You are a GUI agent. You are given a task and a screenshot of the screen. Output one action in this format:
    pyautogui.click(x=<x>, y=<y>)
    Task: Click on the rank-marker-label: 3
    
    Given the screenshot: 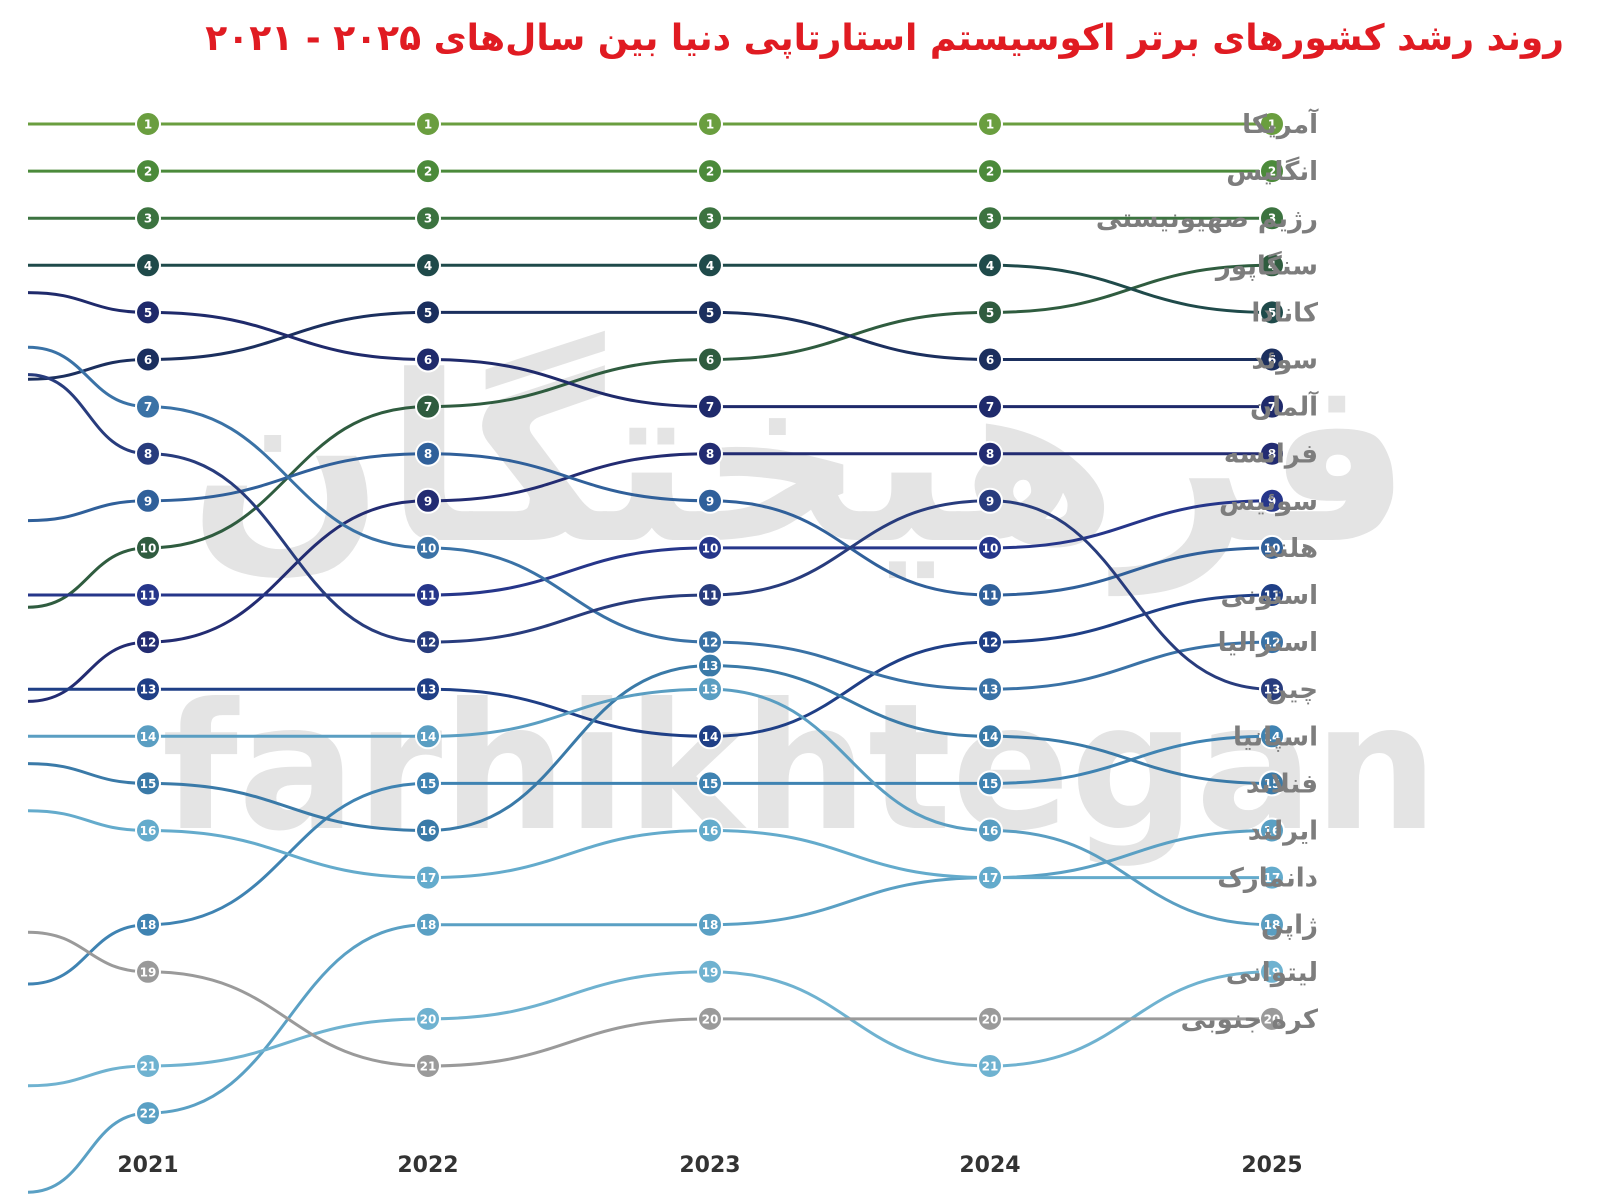 What is the action you would take?
    pyautogui.click(x=710, y=219)
    